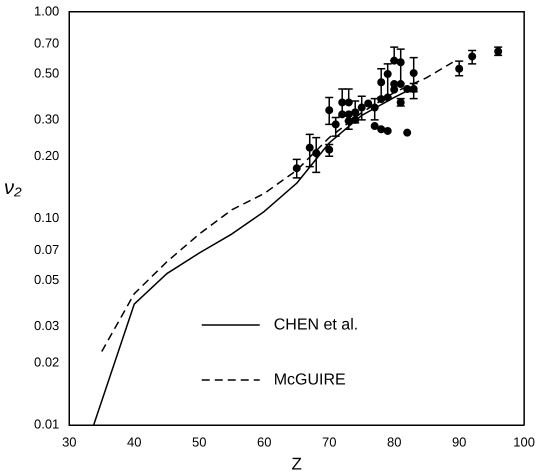 The image size is (539, 475). What do you see at coordinates (264, 442) in the screenshot?
I see `x-tick-label: 60` at bounding box center [264, 442].